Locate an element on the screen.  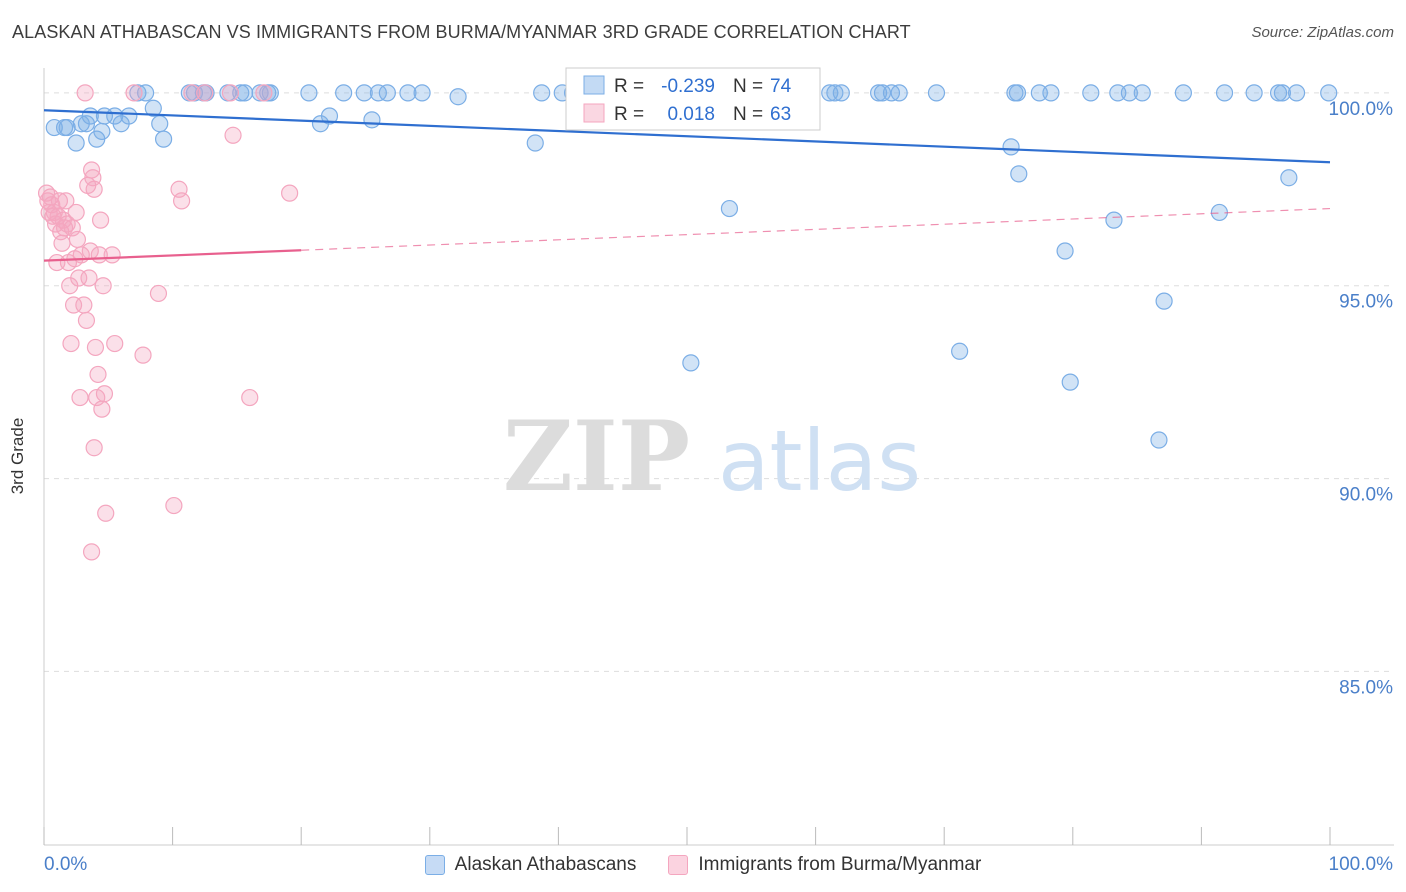
stats-legend-box is located at coordinates (693, 99).